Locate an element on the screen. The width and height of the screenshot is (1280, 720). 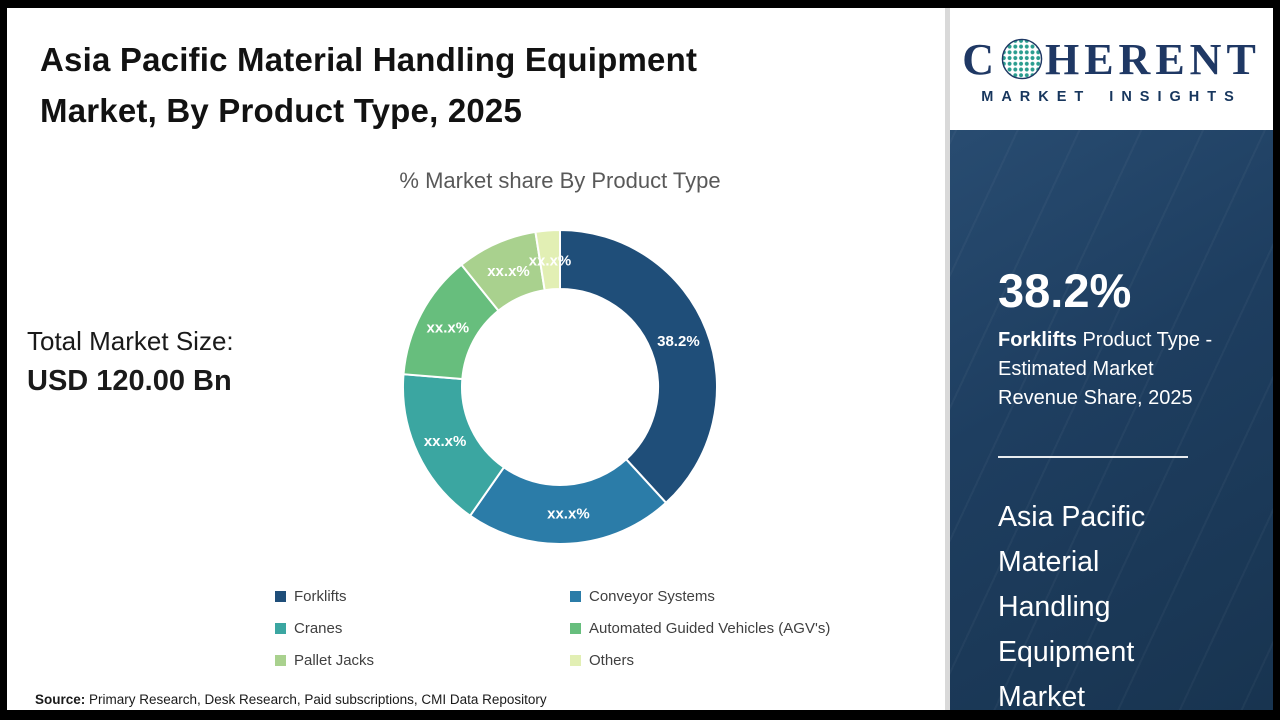
legend-label-automated-guided-vehicles-agv-s: Automated Guided Vehicles (AGV's) is located at coordinates (710, 628).